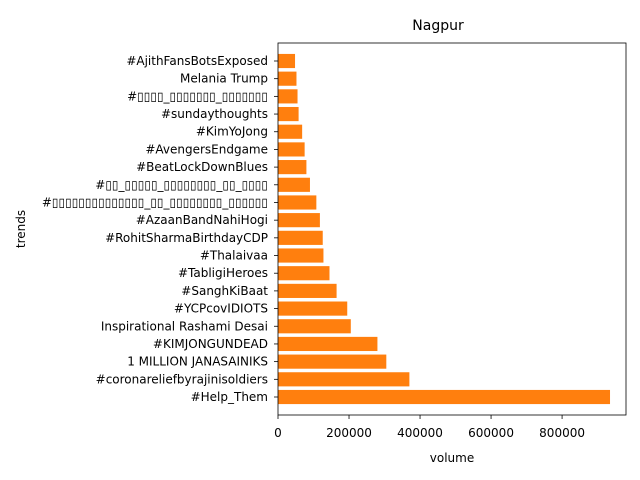 This screenshot has height=480, width=640. Describe the element at coordinates (349, 433) in the screenshot. I see `x-tick-label: 200000` at that location.